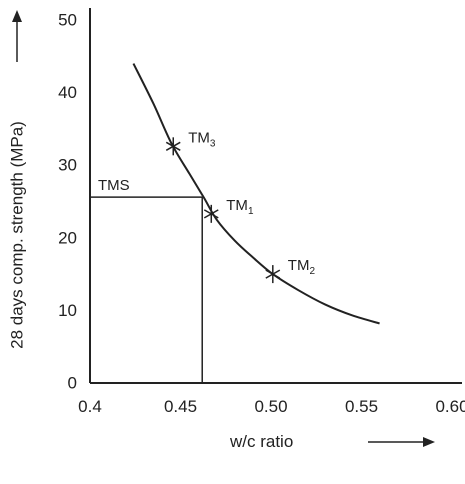  Describe the element at coordinates (312, 271) in the screenshot. I see `marker-label-subscript: 2` at that location.